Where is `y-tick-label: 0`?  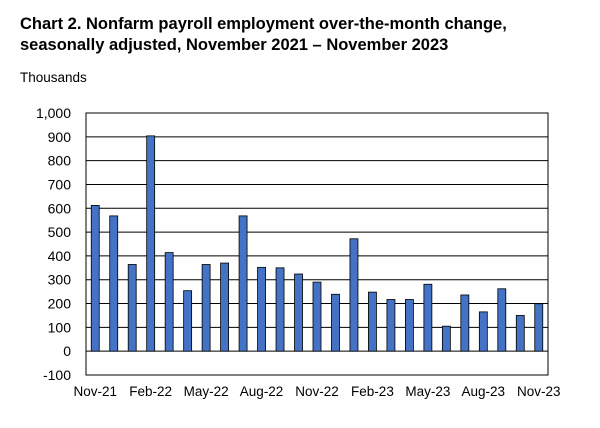
y-tick-label: 0 is located at coordinates (67, 351).